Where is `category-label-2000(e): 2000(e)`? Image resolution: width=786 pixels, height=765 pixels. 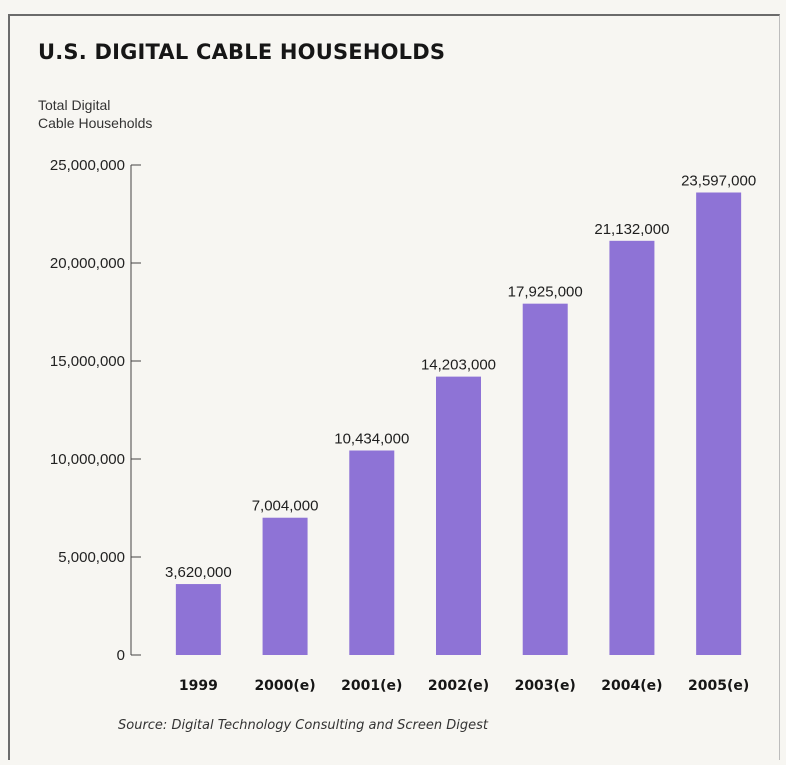
category-label-2000(e): 2000(e) is located at coordinates (284, 686).